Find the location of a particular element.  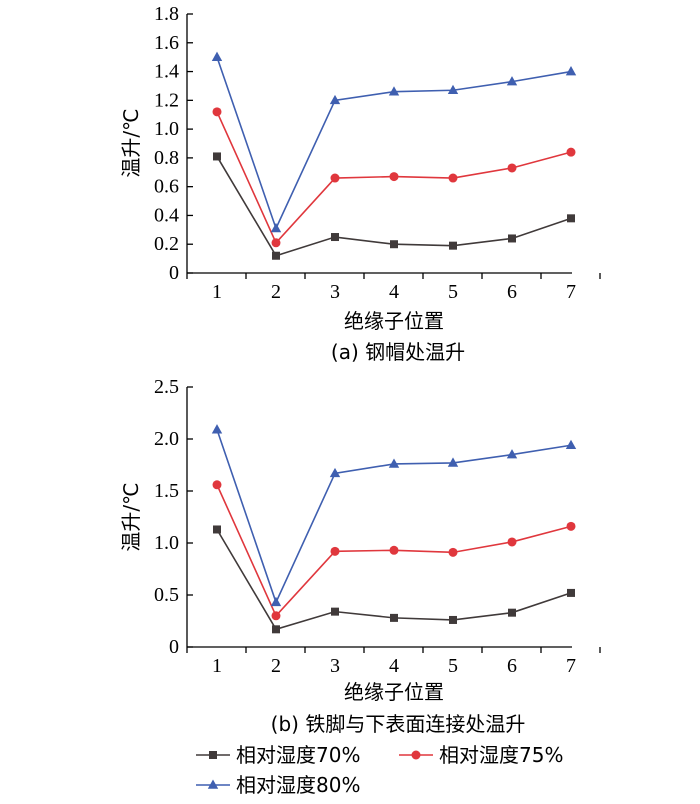

y-tick-label-b: 0 is located at coordinates (174, 647).